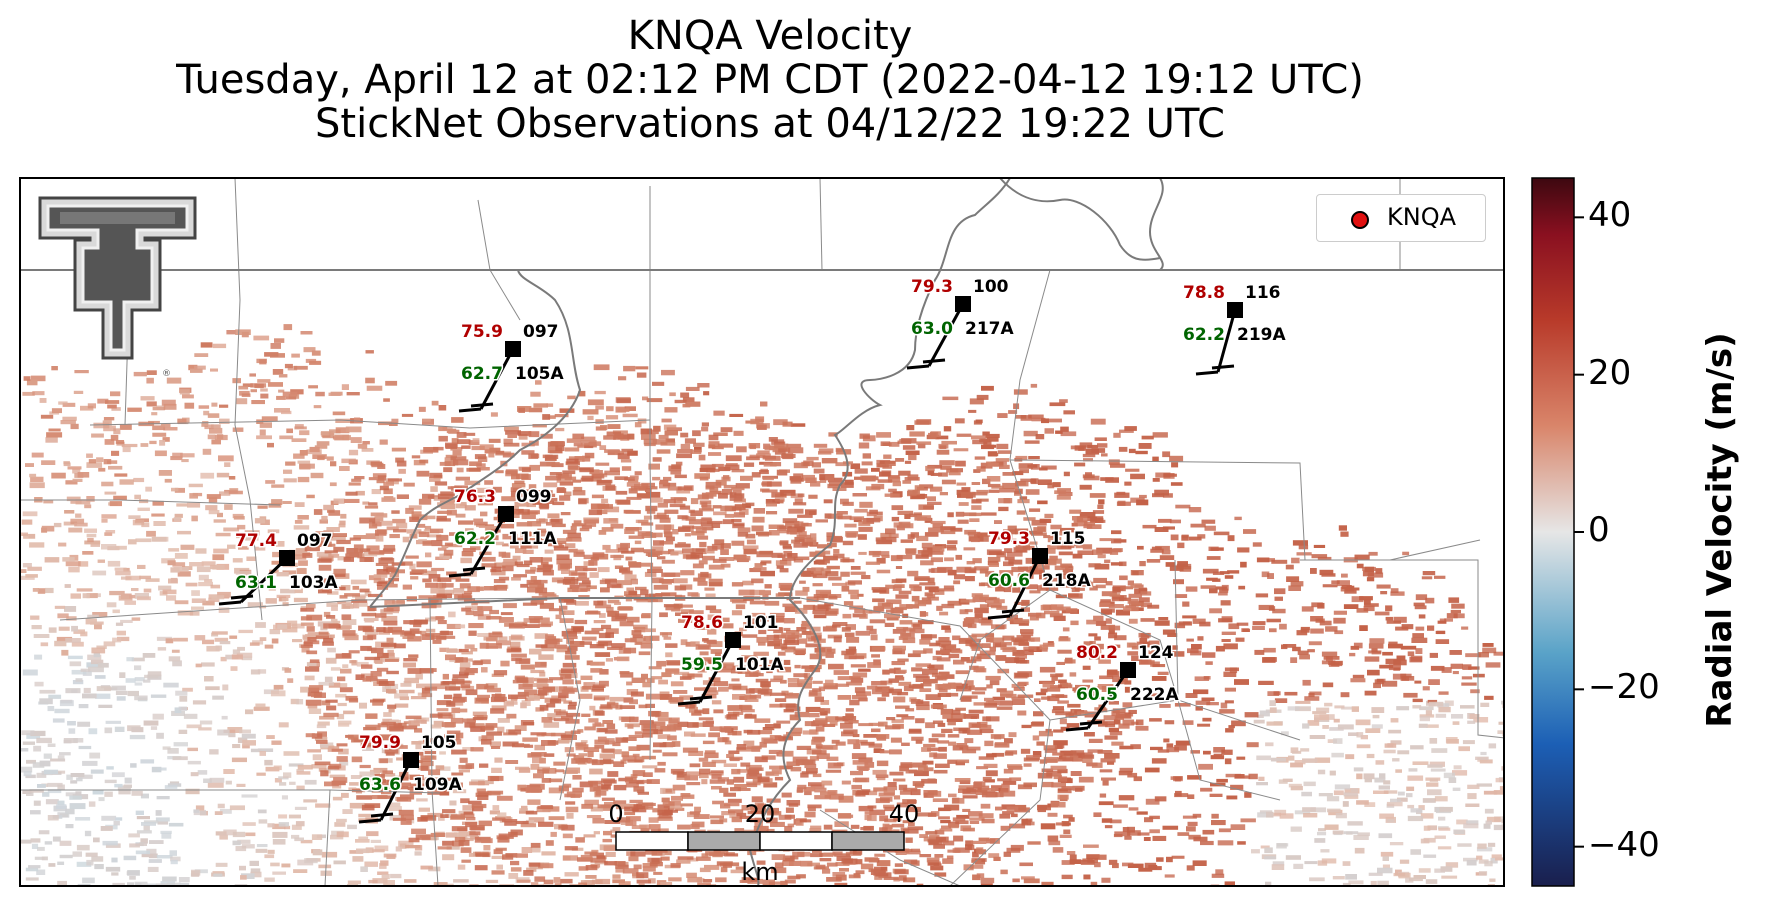  What do you see at coordinates (1610, 215) in the screenshot?
I see `colorbar-tick-label: 40` at bounding box center [1610, 215].